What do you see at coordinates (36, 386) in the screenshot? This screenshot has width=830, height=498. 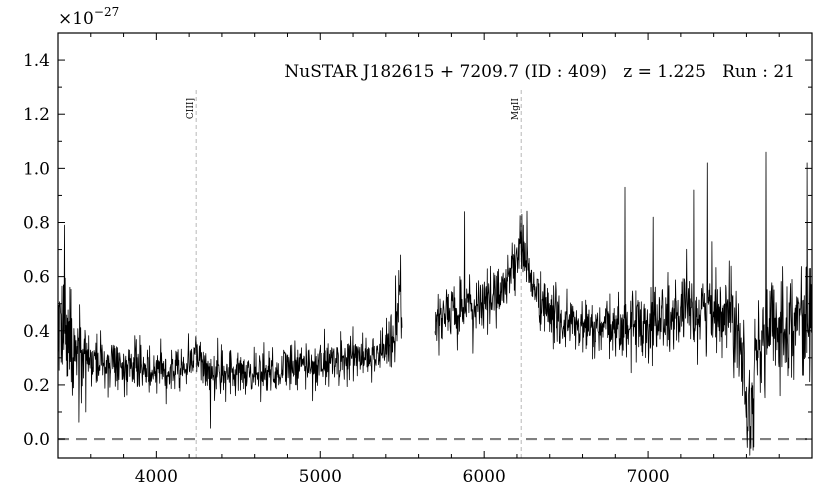 I see `y-tick-label: 0.2` at bounding box center [36, 386].